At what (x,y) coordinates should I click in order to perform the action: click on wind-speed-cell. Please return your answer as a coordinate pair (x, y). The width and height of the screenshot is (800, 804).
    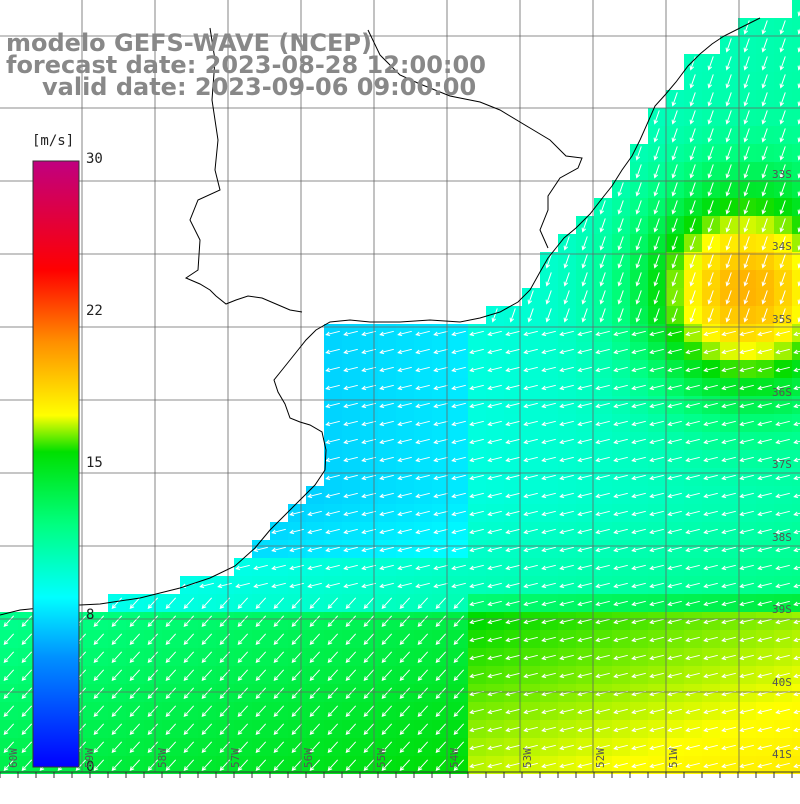
    Looking at the image, I should click on (796, 27).